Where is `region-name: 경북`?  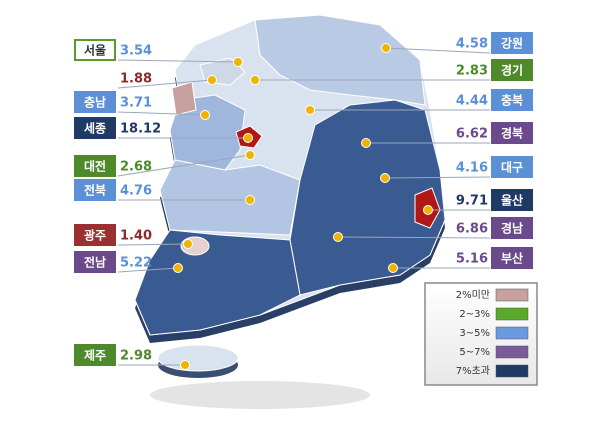 region-name: 경북 is located at coordinates (512, 134).